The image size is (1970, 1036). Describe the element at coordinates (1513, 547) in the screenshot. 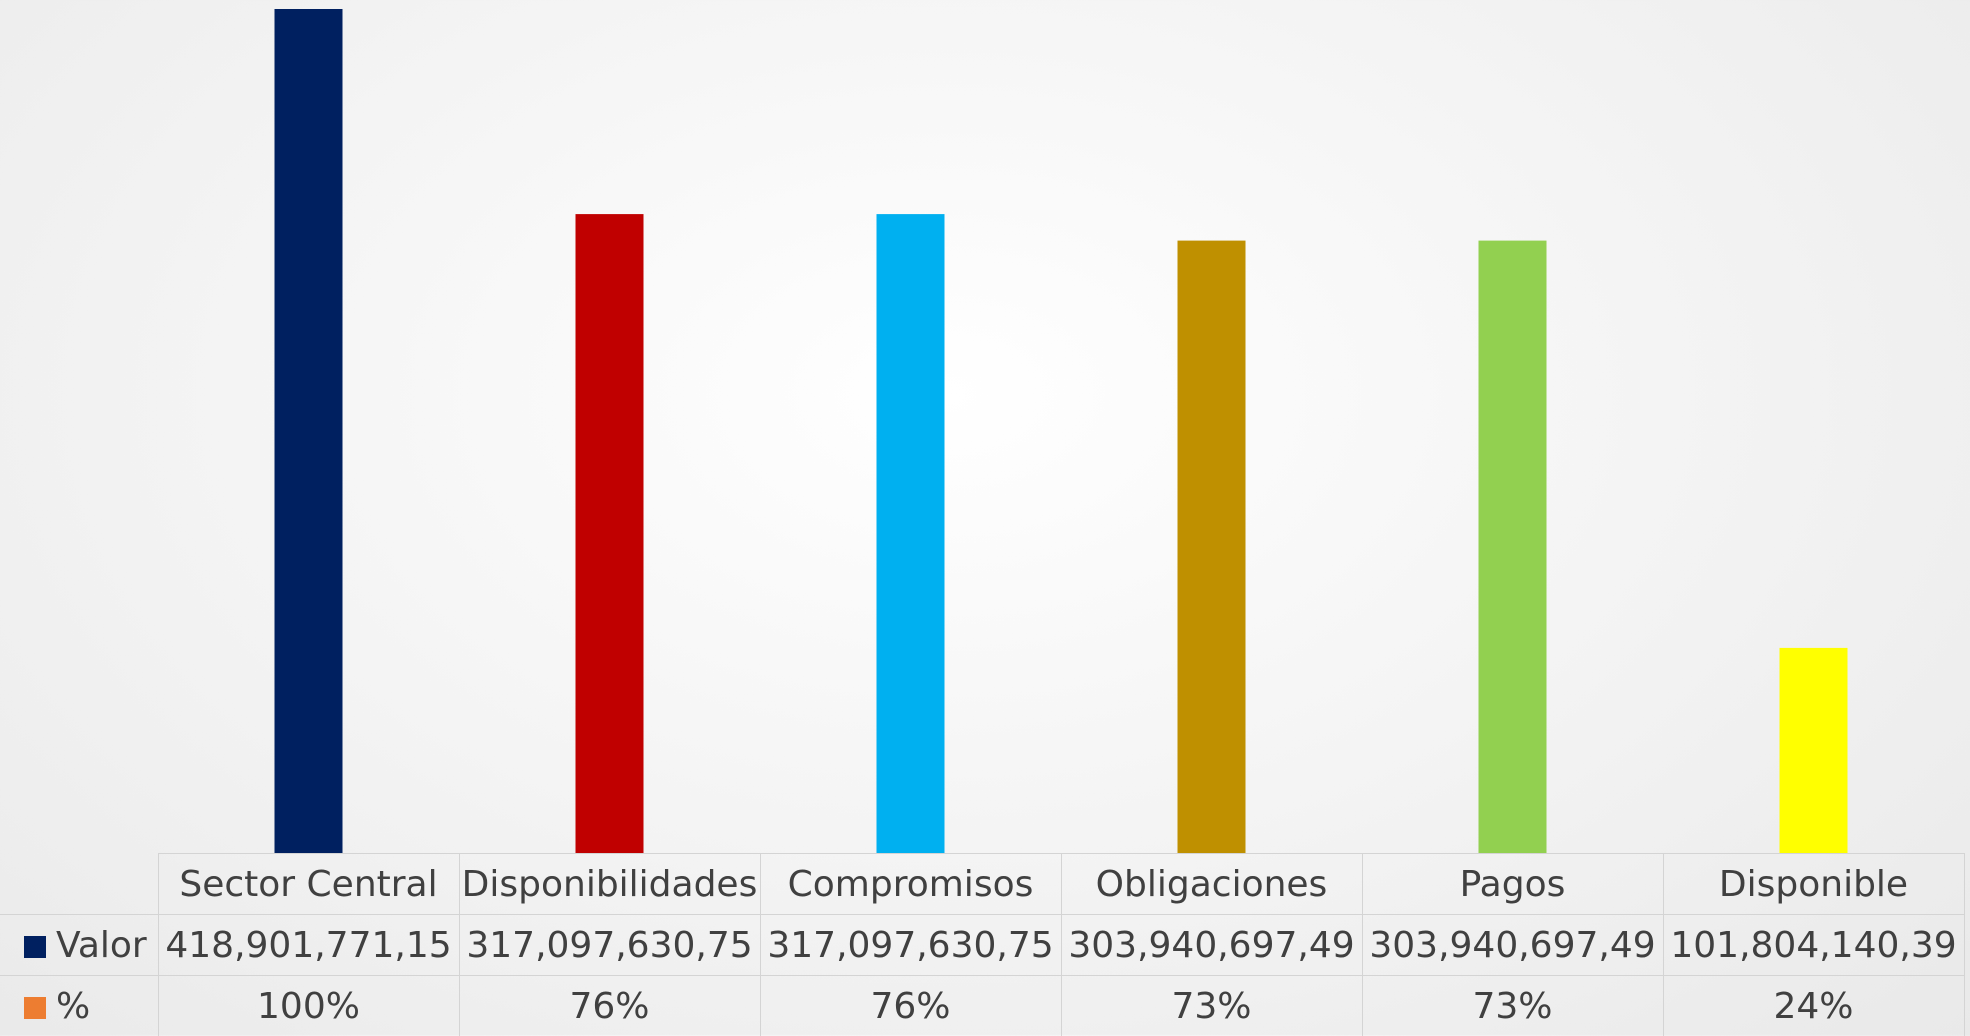

I see `bar-pagos` at that location.